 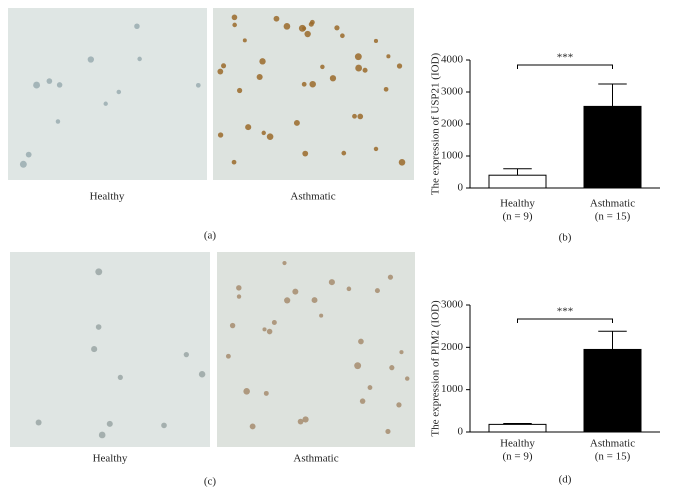 I want to click on y-axis-label: The expression of USP21 (IOD), so click(x=436, y=123).